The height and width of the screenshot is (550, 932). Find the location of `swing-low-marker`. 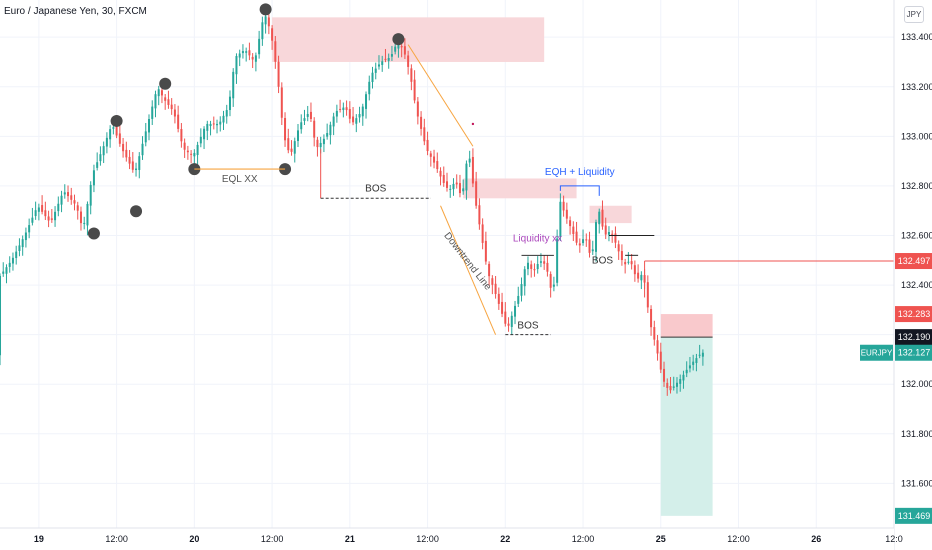

swing-low-marker is located at coordinates (93, 233).